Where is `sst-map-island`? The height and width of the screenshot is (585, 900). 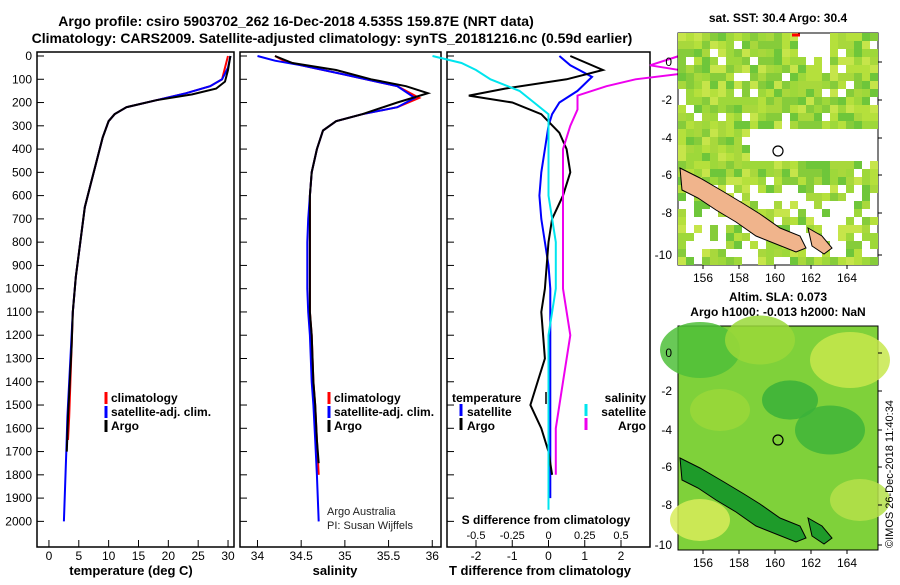 sst-map-island is located at coordinates (820, 241).